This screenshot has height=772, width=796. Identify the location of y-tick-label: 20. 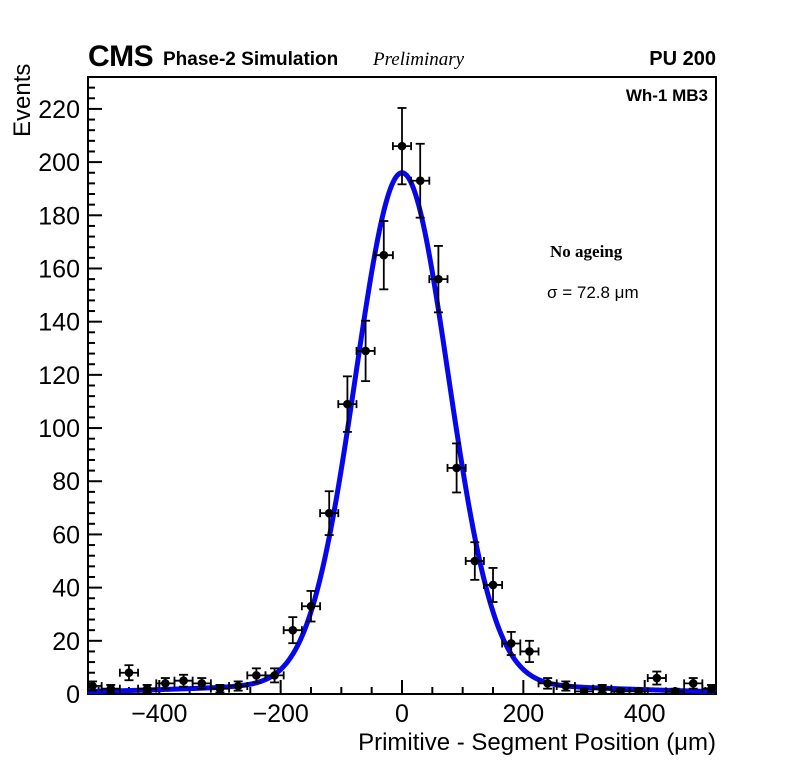
(66, 642).